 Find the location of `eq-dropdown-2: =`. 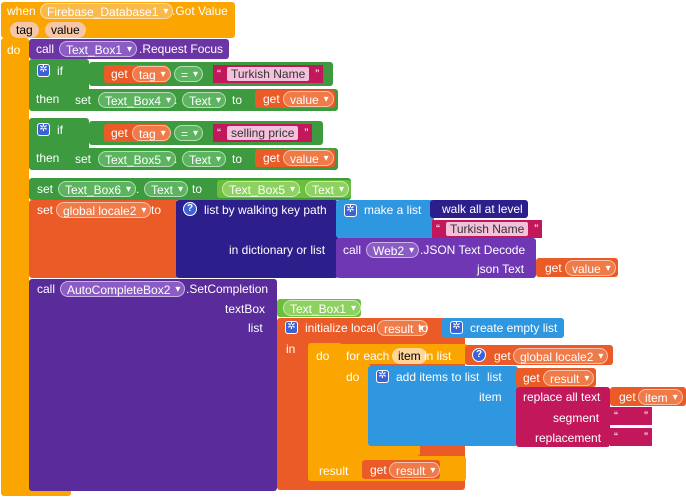

eq-dropdown-2: = is located at coordinates (189, 133).